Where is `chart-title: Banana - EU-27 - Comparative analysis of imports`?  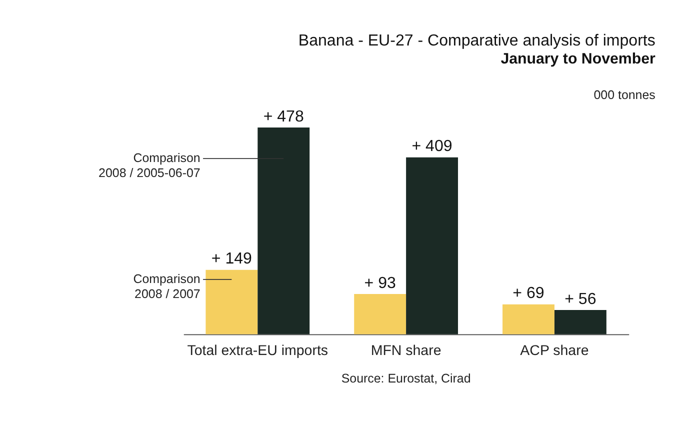
chart-title: Banana - EU-27 - Comparative analysis of imports is located at coordinates (477, 41).